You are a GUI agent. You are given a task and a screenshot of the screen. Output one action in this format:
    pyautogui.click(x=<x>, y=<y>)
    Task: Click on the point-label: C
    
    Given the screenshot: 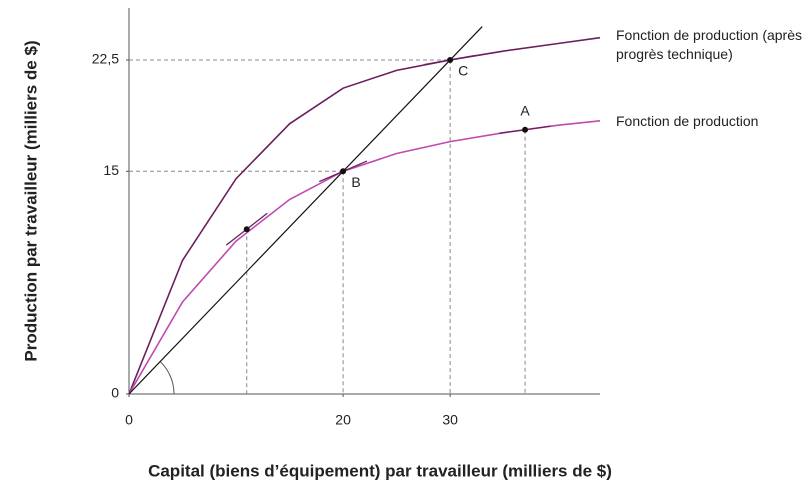 What is the action you would take?
    pyautogui.click(x=463, y=71)
    